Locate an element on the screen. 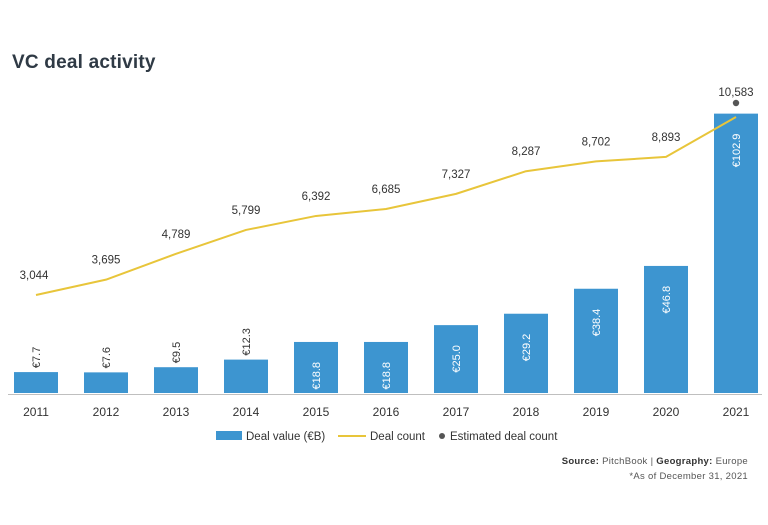 This screenshot has width=768, height=525. x-tick-label-2013: 2013 is located at coordinates (176, 412).